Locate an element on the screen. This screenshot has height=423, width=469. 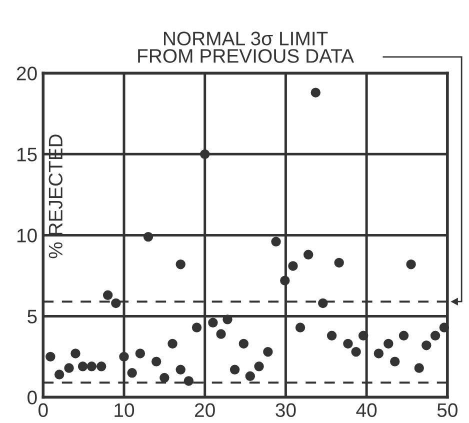
x-tick-label: 50 is located at coordinates (447, 410).